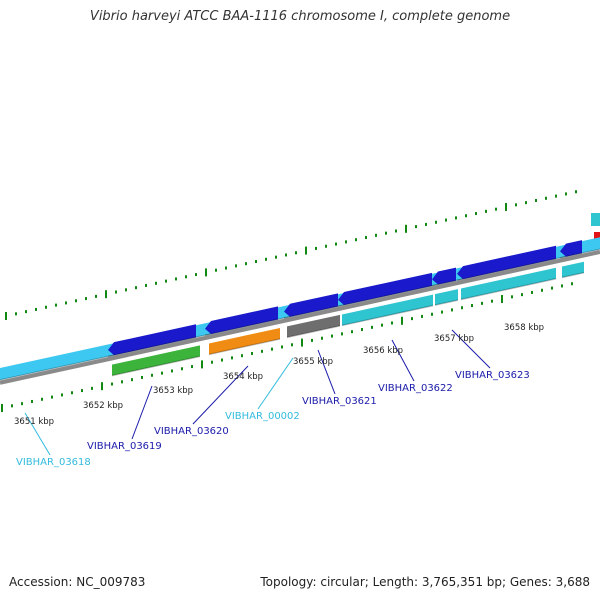 Image resolution: width=600 pixels, height=600 pixels. I want to click on cds-block-teal-3-edge, so click(508, 289).